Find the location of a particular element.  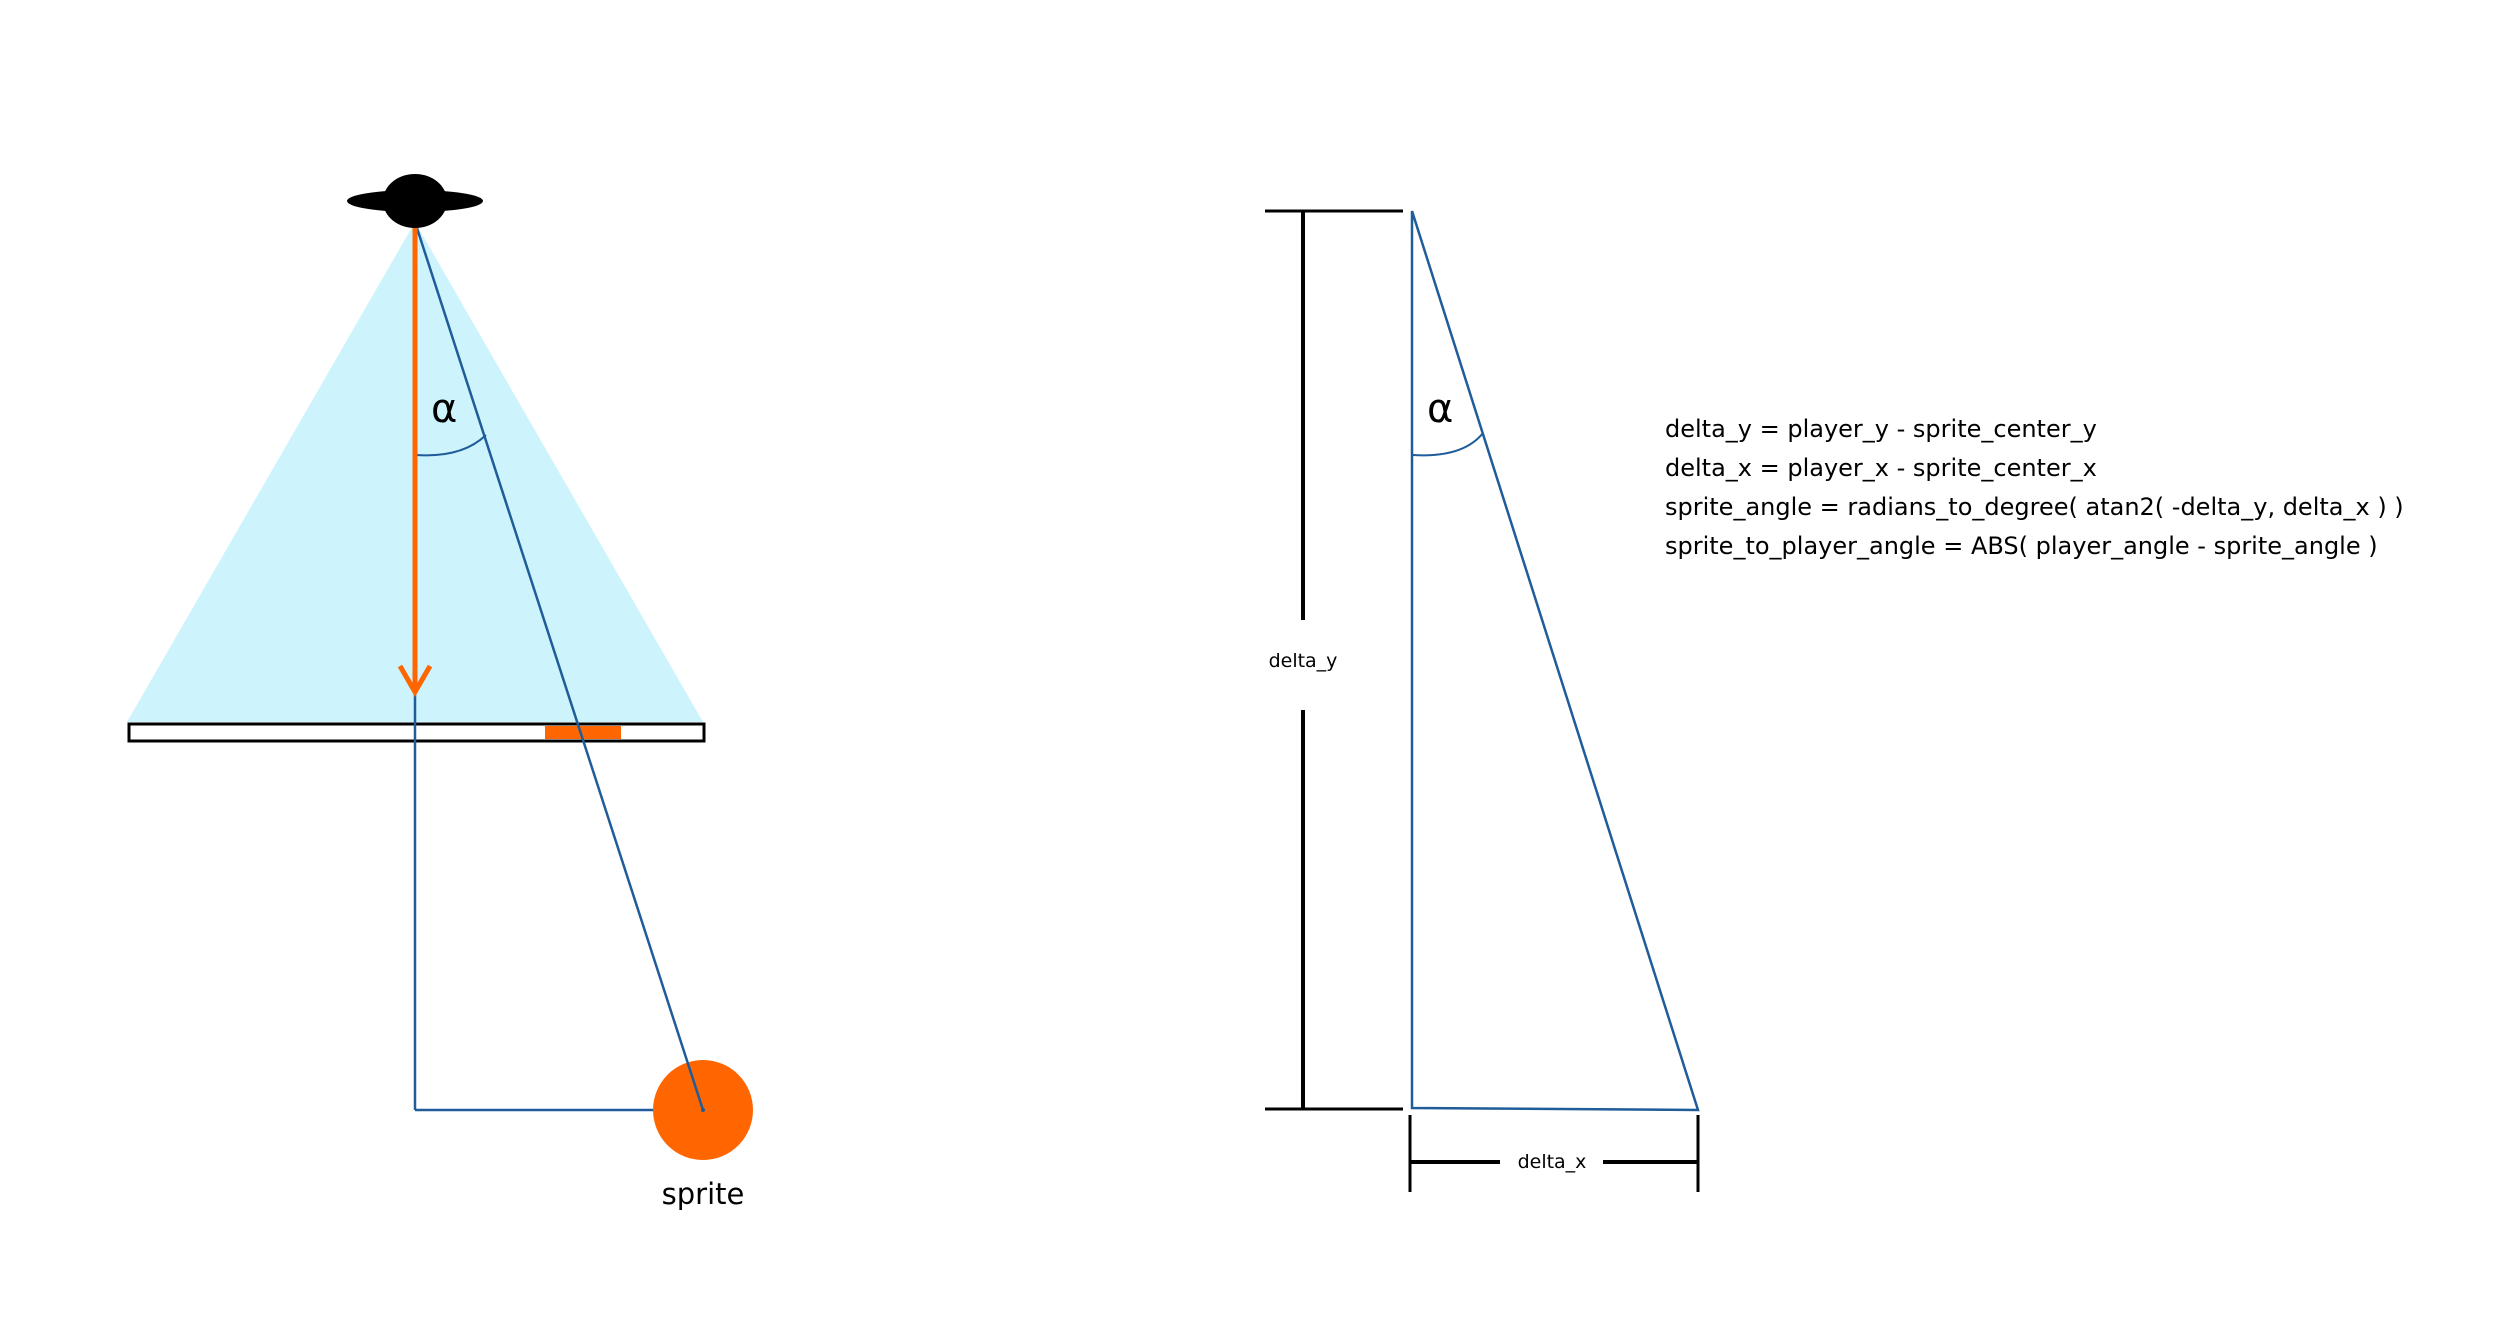

right-angle-arc is located at coordinates (1448, 444).